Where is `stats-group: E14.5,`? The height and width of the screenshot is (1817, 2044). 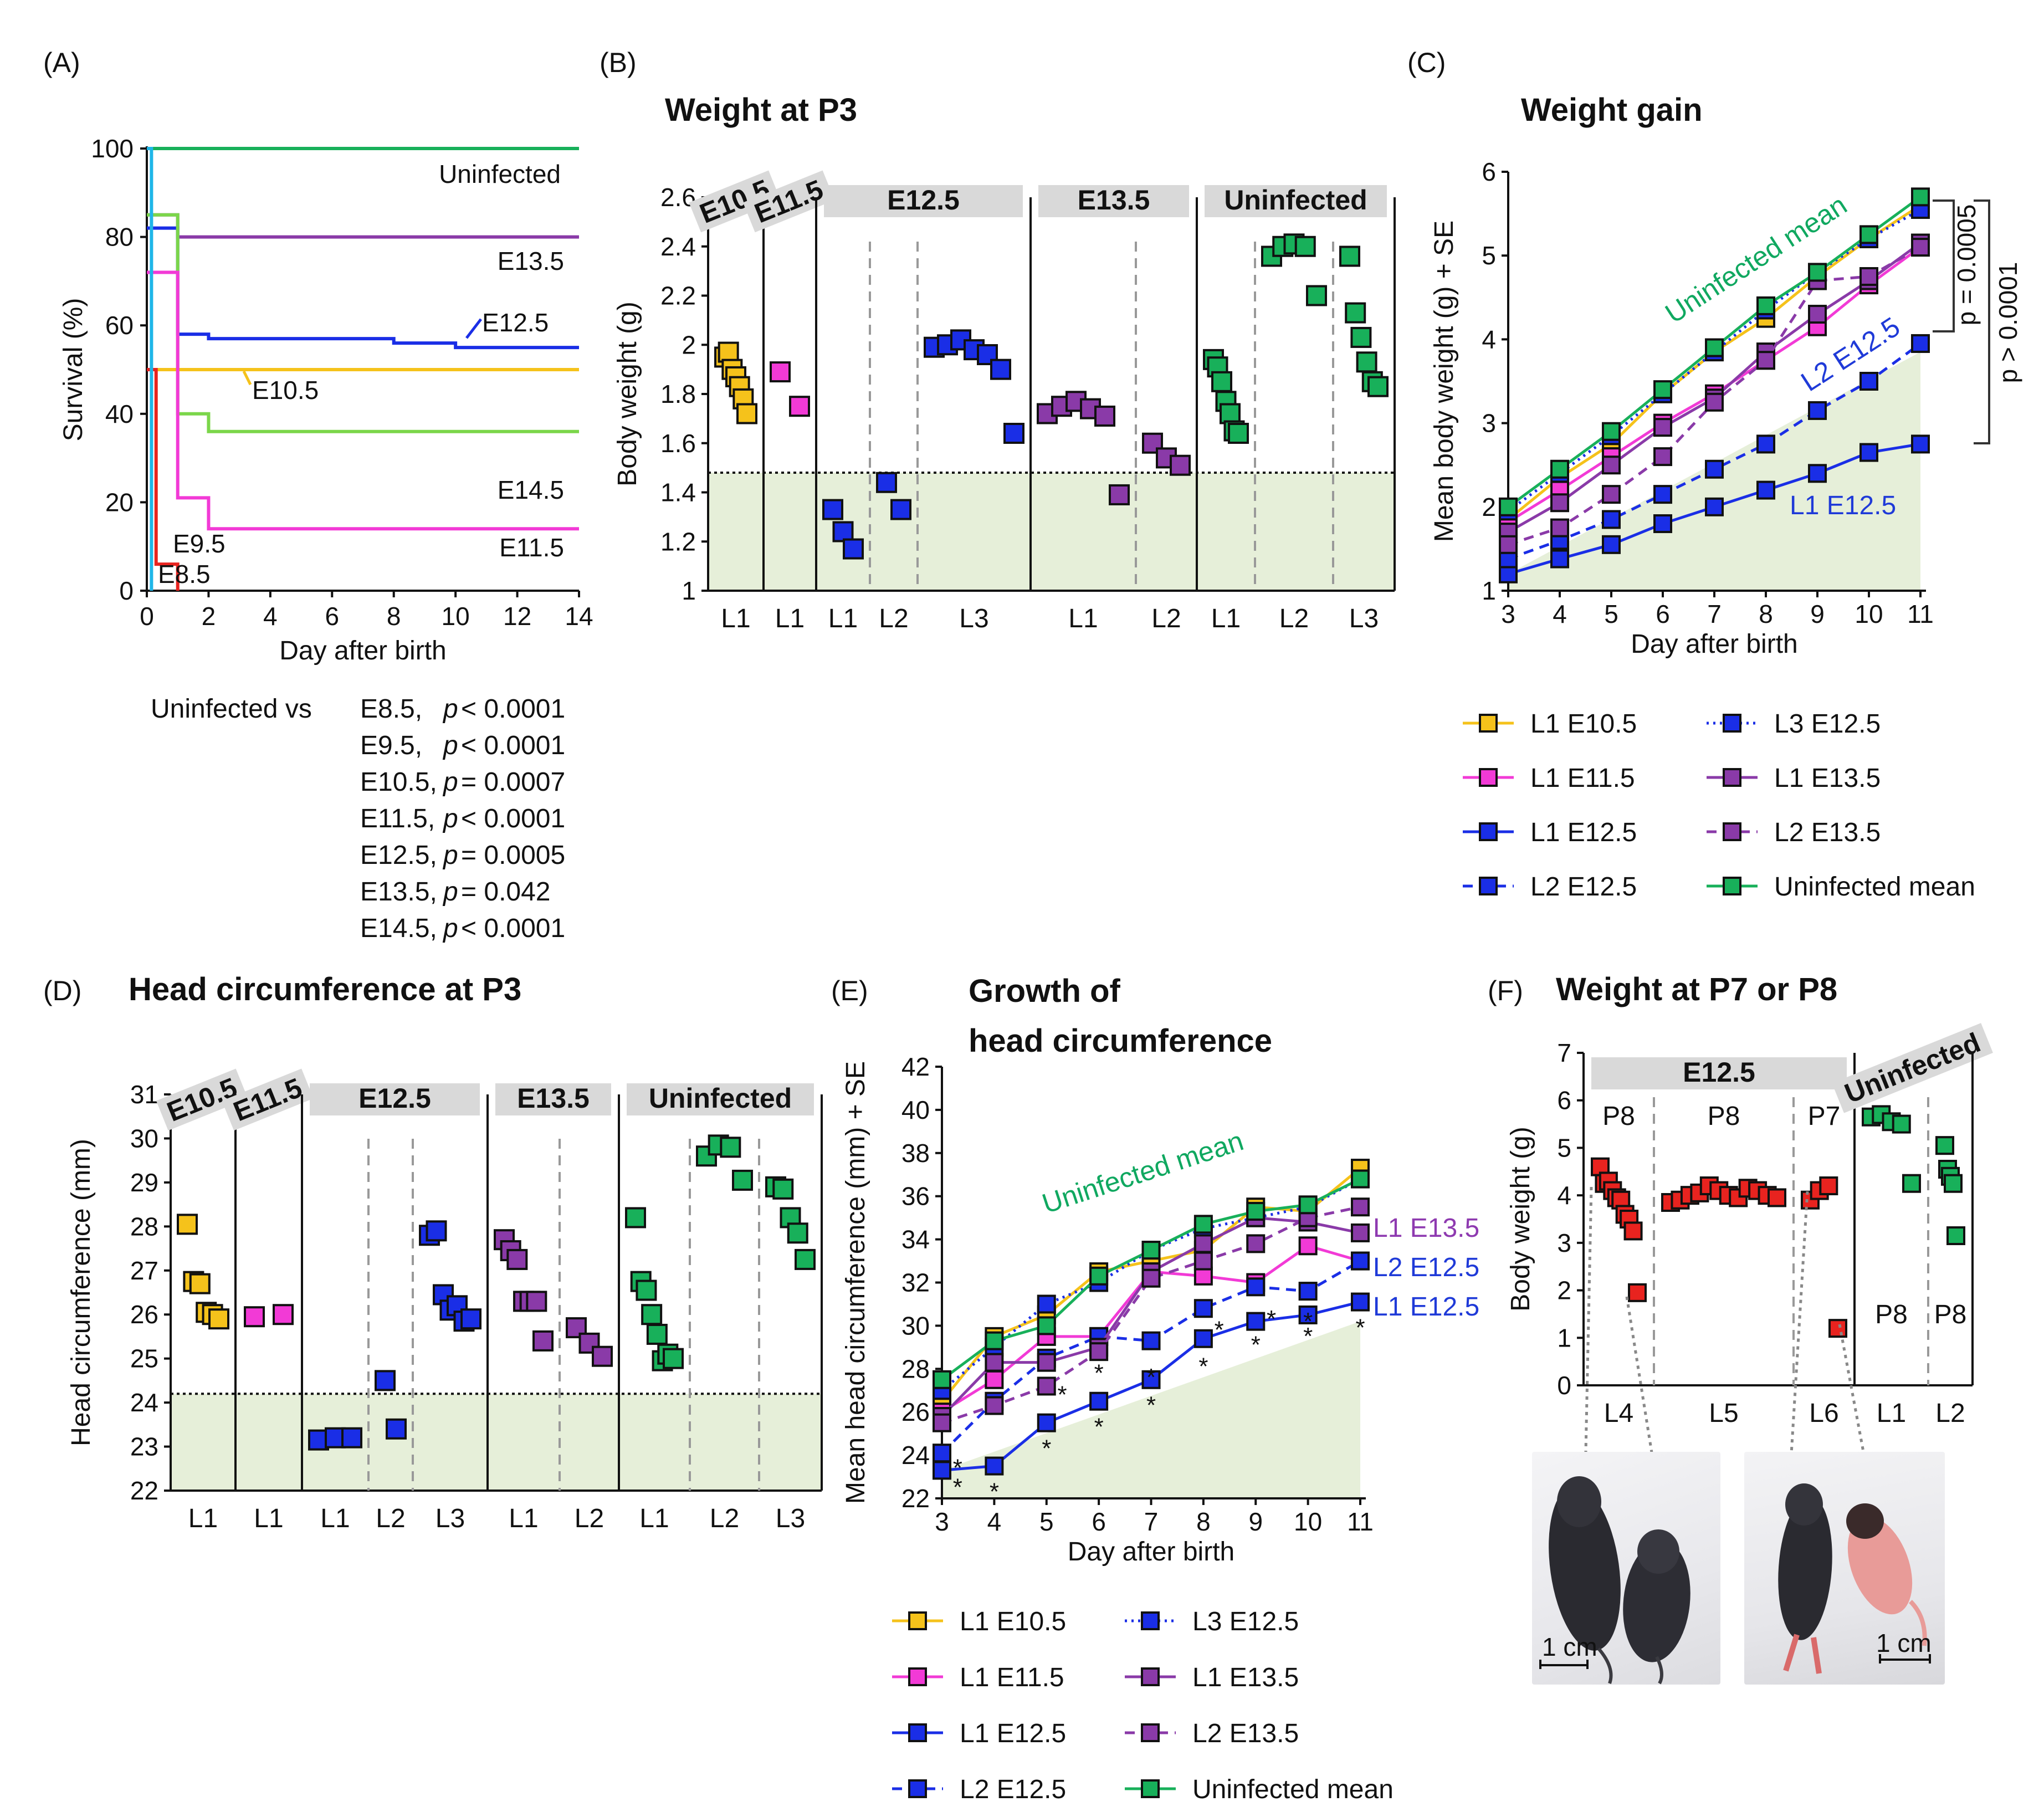 stats-group: E14.5, is located at coordinates (398, 928).